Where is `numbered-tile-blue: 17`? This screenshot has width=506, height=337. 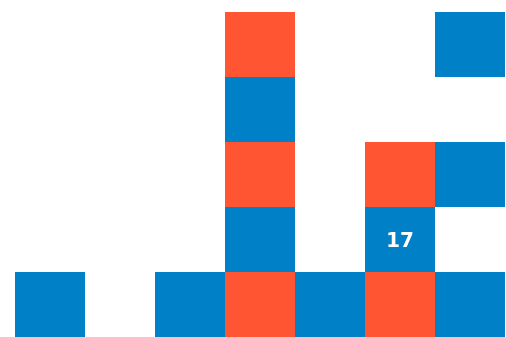 numbered-tile-blue: 17 is located at coordinates (400, 239).